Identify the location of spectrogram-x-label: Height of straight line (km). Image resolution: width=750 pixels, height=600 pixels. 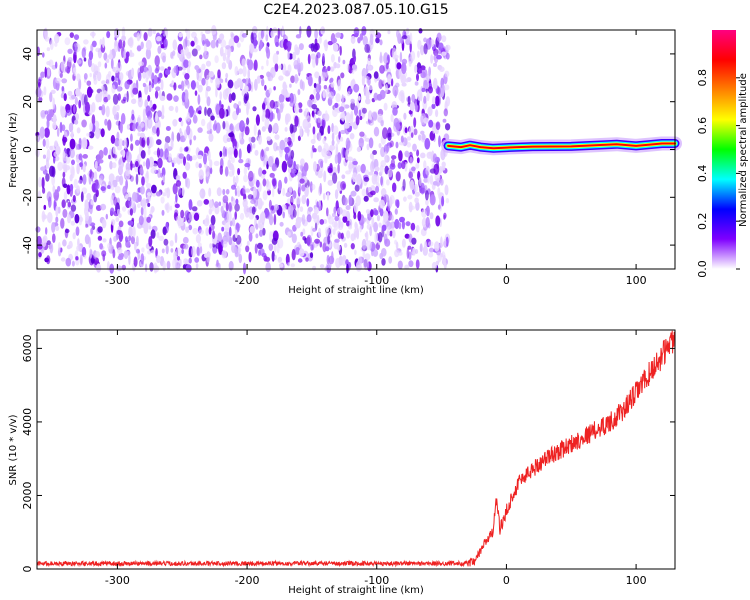
(356, 290).